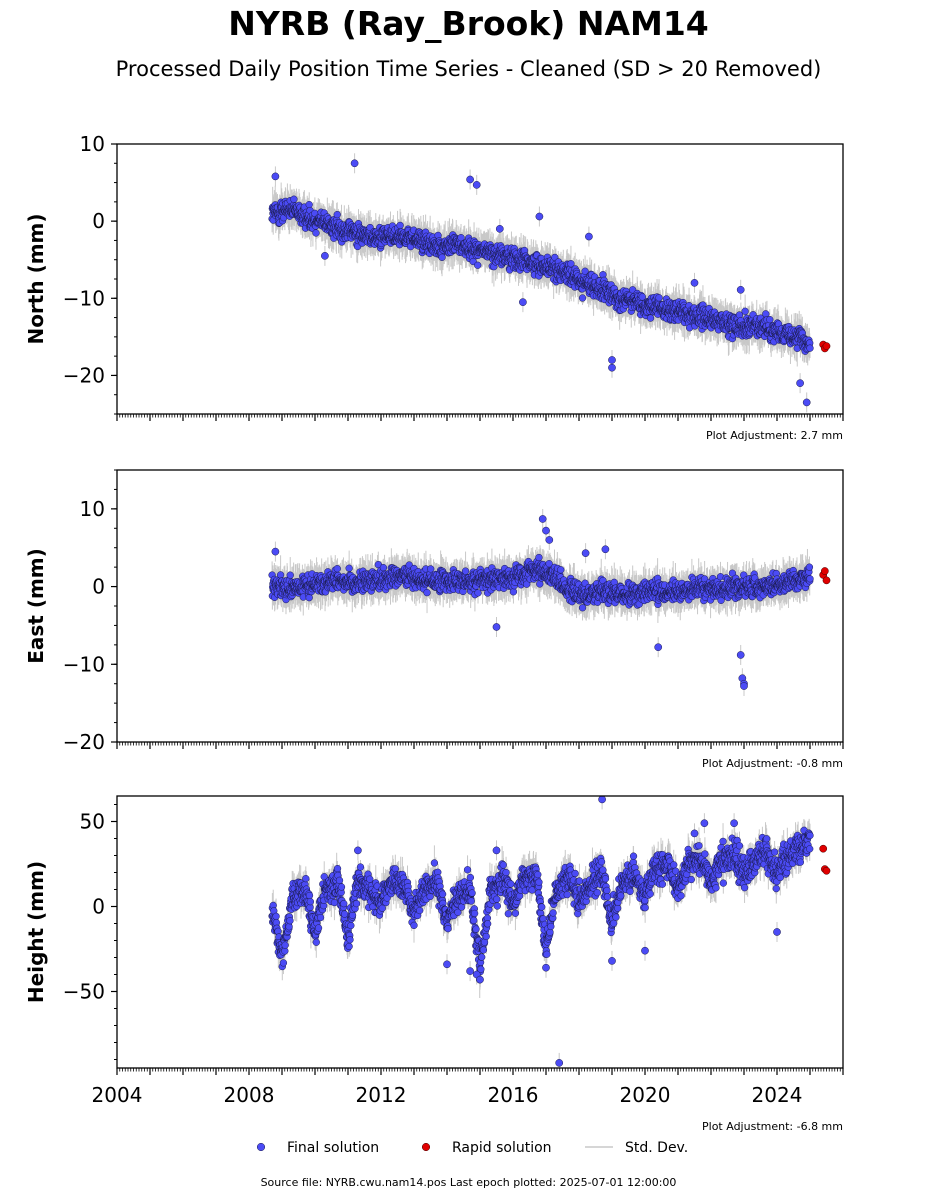  Describe the element at coordinates (774, 435) in the screenshot. I see `north-plot-adjustment: Plot Adjustment: 2.7 mm` at that location.